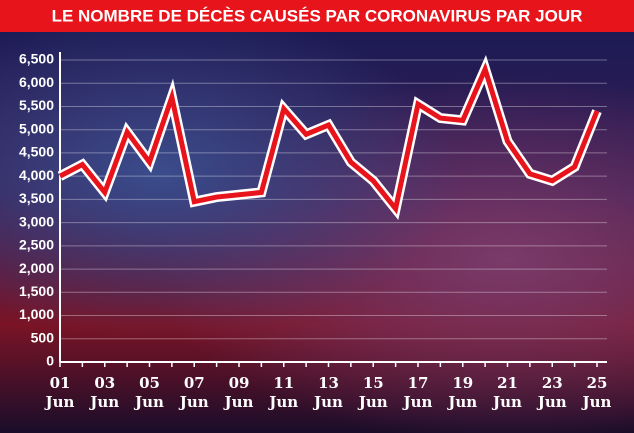  What do you see at coordinates (373, 392) in the screenshot?
I see `x-tick-label: 15 Jun` at bounding box center [373, 392].